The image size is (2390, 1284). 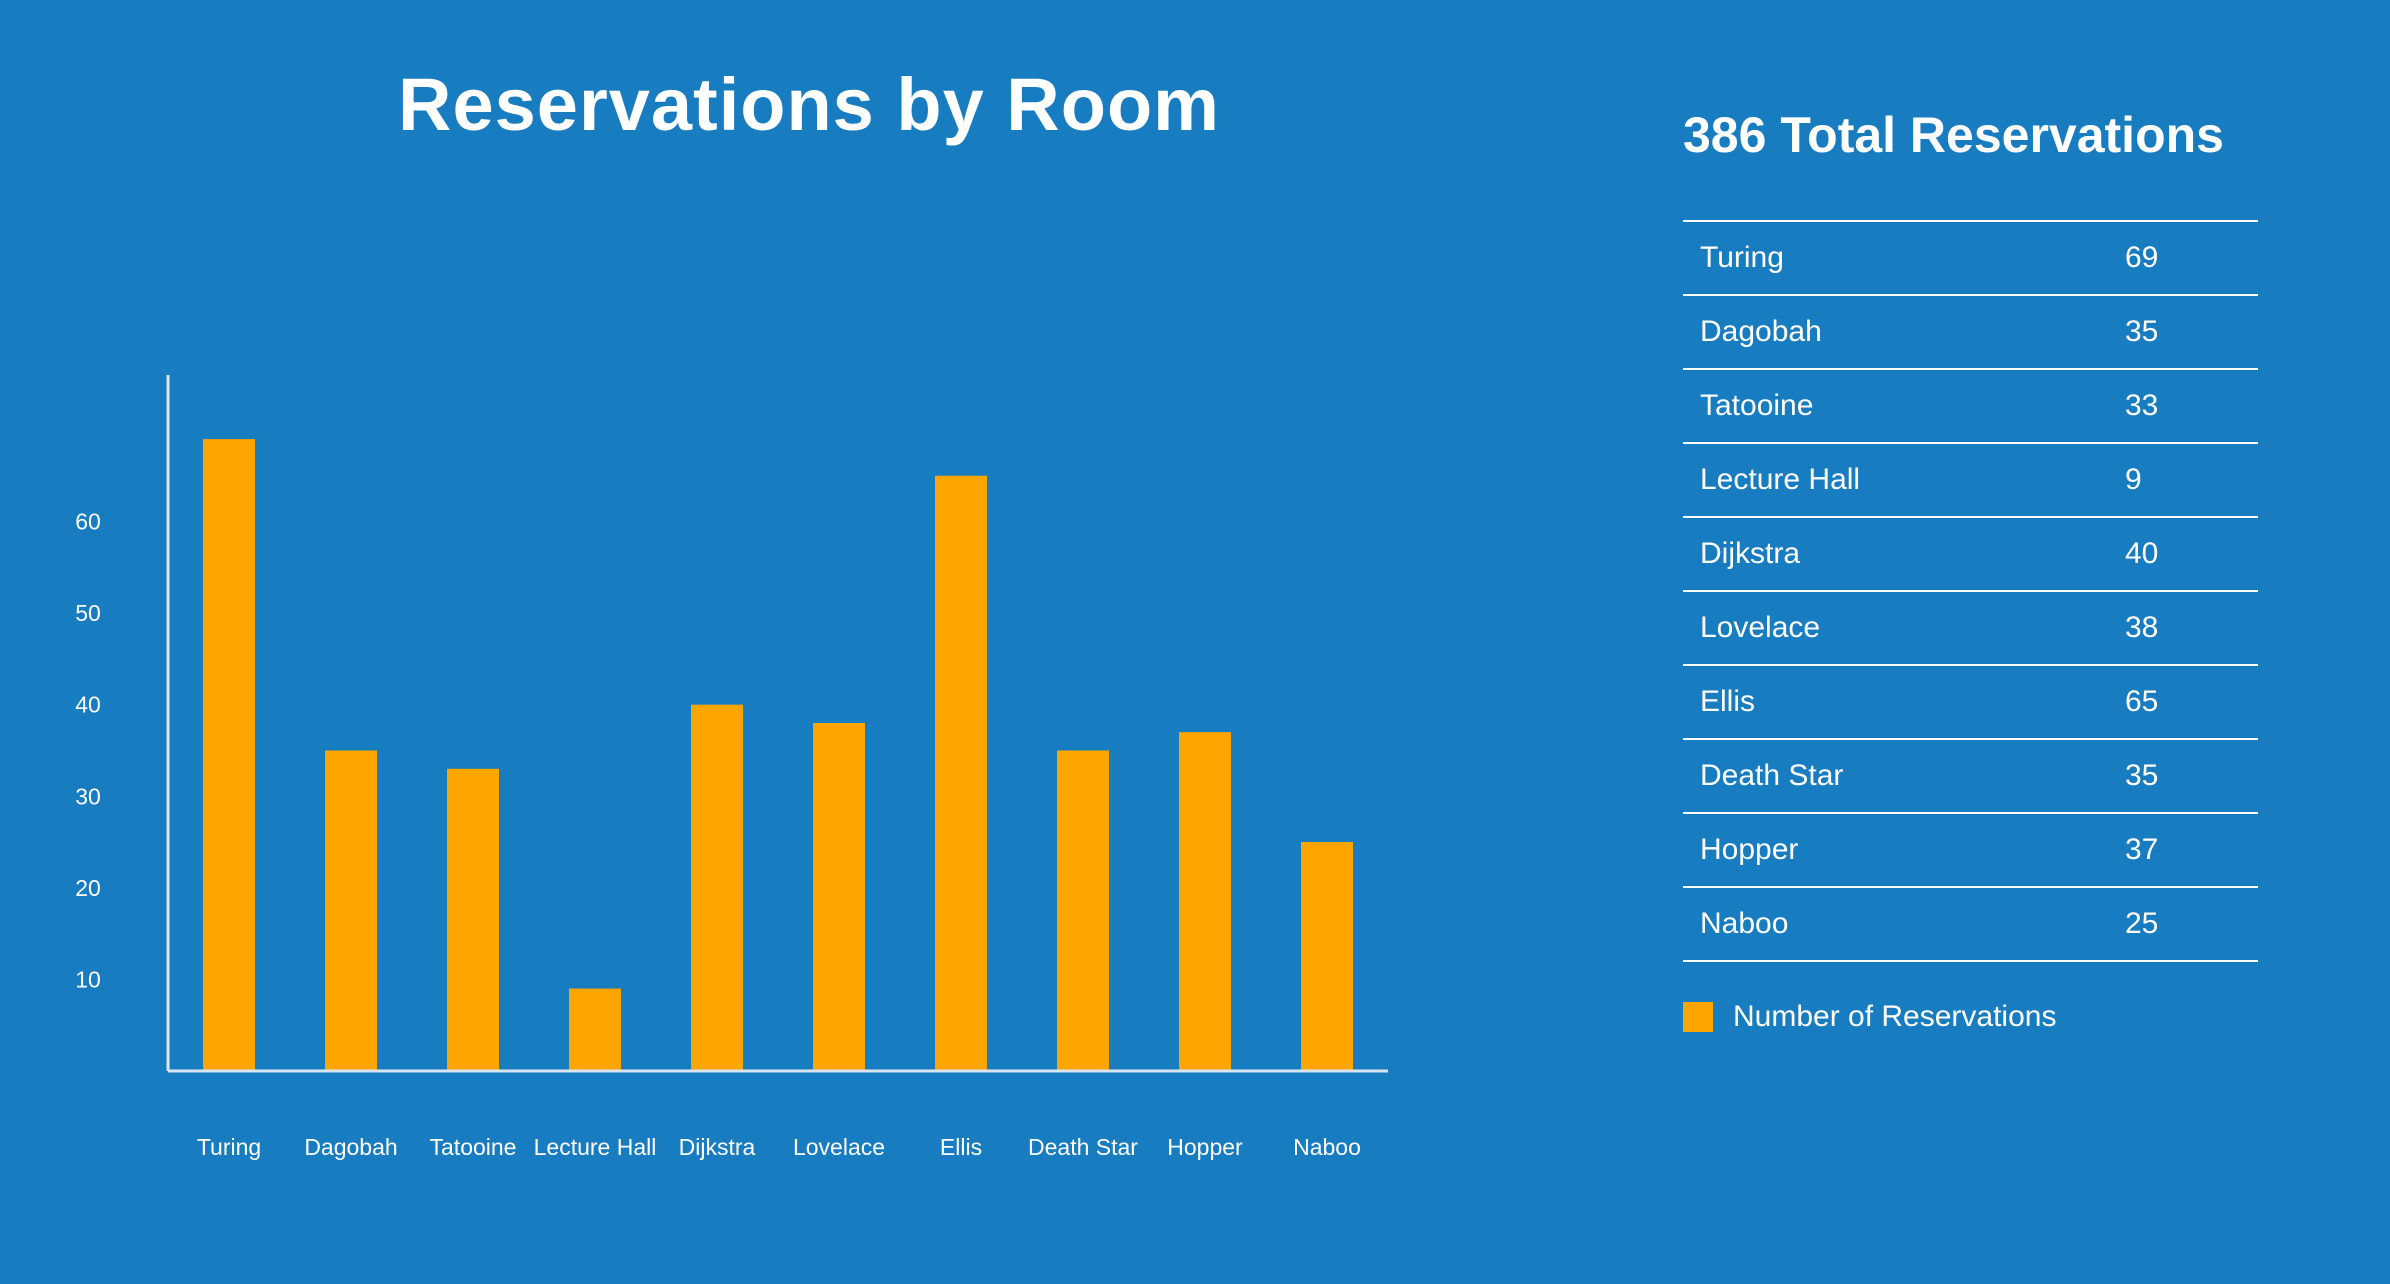 What do you see at coordinates (229, 755) in the screenshot?
I see `bar-turing` at bounding box center [229, 755].